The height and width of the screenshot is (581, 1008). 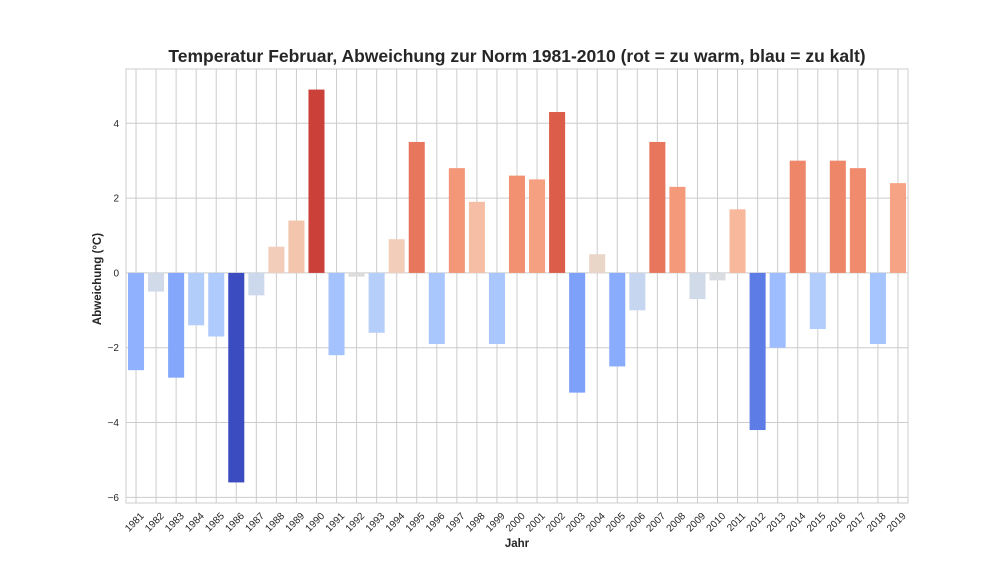 I want to click on bar-1995, so click(x=416, y=207).